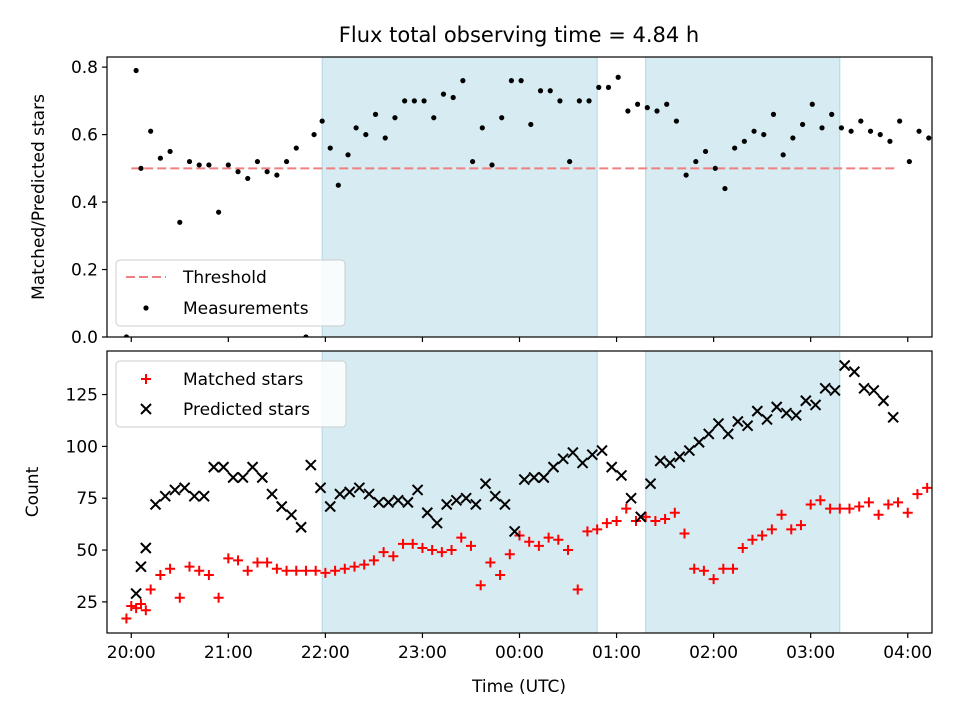 The height and width of the screenshot is (720, 960). What do you see at coordinates (39, 197) in the screenshot?
I see `top-y-axis-label: Matched/Predicted stars` at bounding box center [39, 197].